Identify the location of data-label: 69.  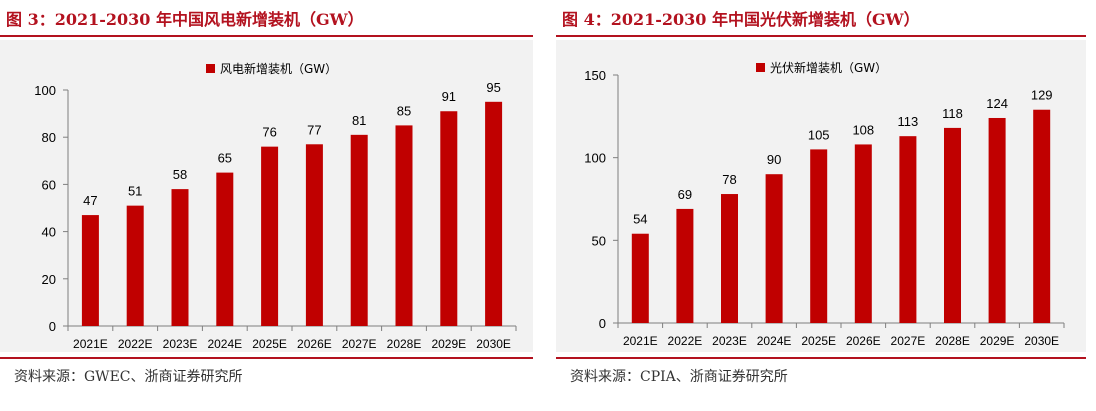
(685, 194).